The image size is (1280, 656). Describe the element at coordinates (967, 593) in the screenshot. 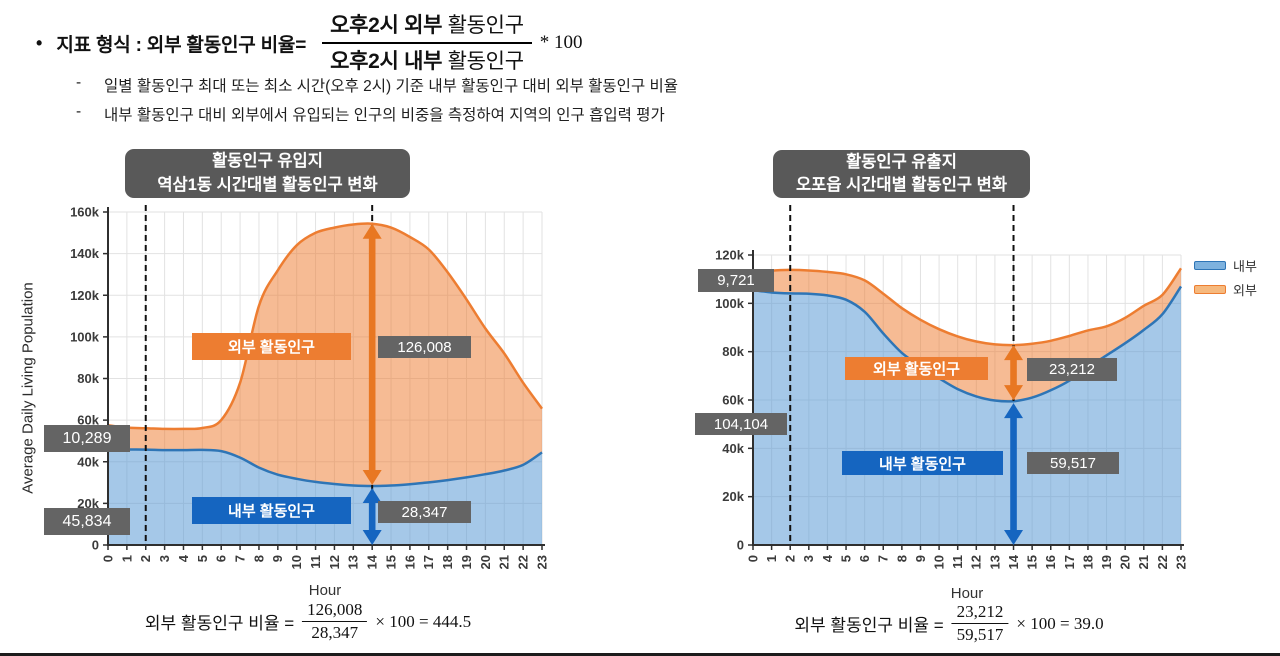

I see `right-x-axis-label: Hour` at that location.